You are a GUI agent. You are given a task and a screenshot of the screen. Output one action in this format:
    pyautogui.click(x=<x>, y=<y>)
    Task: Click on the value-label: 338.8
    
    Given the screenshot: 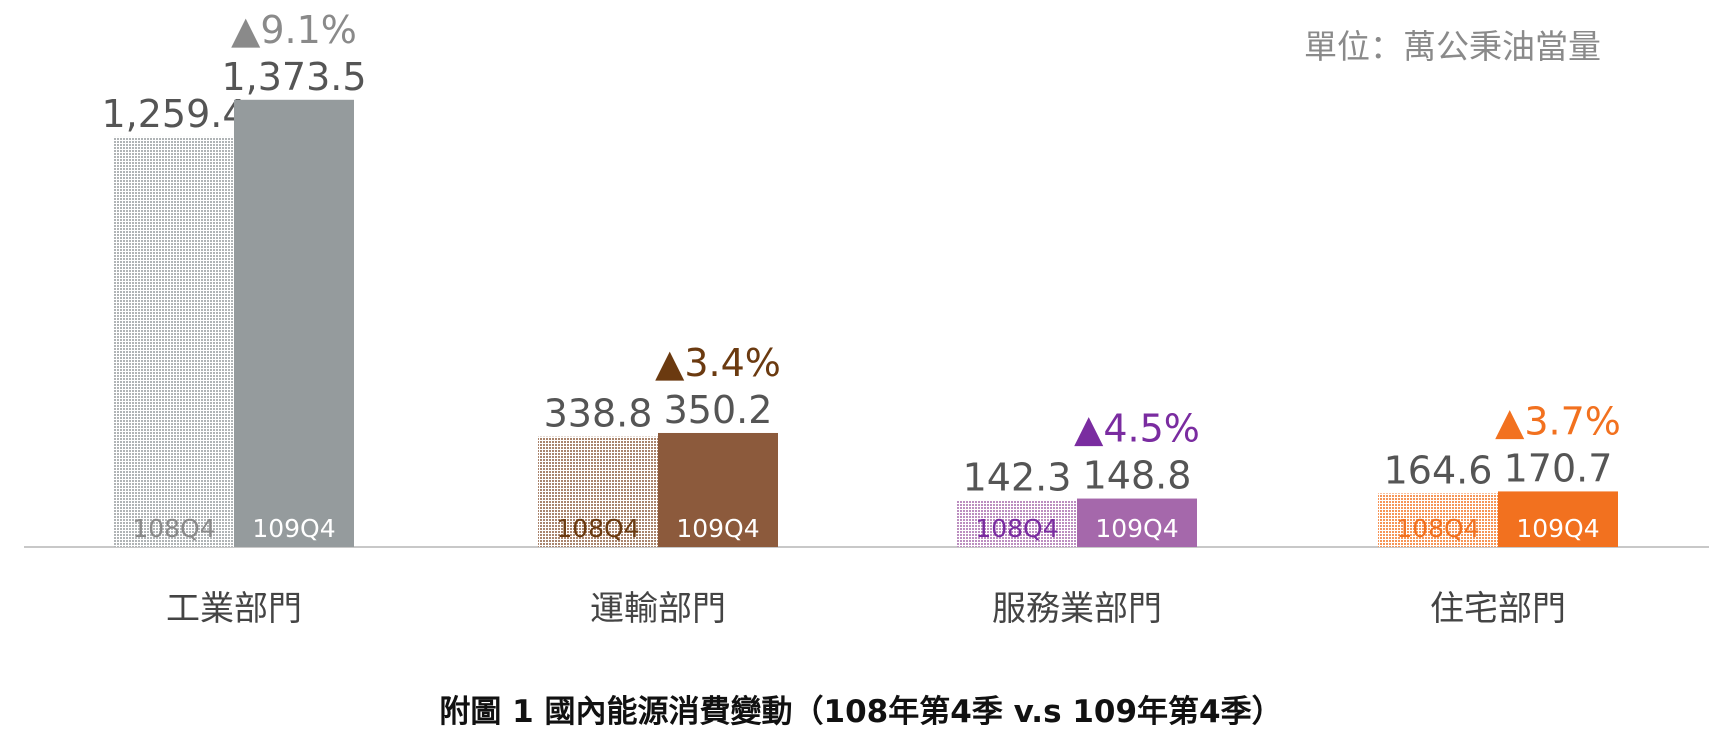 What is the action you would take?
    pyautogui.click(x=598, y=414)
    